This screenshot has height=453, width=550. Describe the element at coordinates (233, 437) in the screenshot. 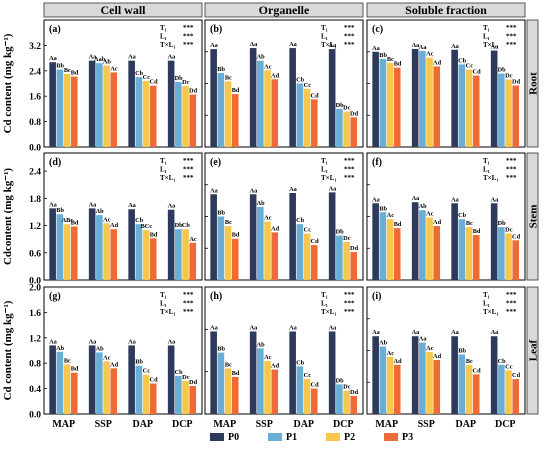

I see `legend-label: P0` at that location.